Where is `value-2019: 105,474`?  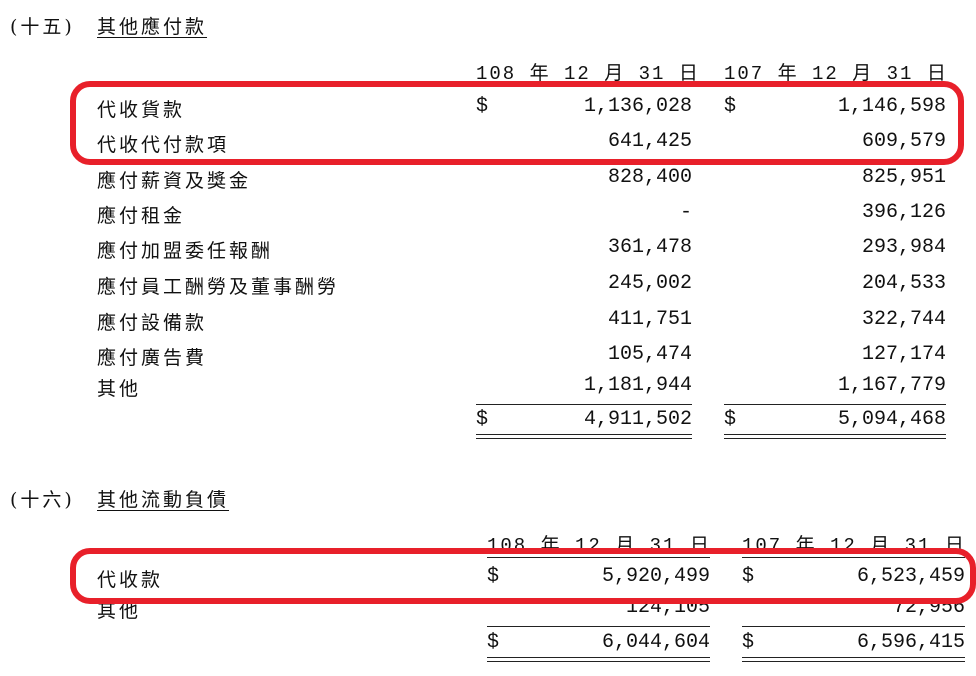 value-2019: 105,474 is located at coordinates (649, 354).